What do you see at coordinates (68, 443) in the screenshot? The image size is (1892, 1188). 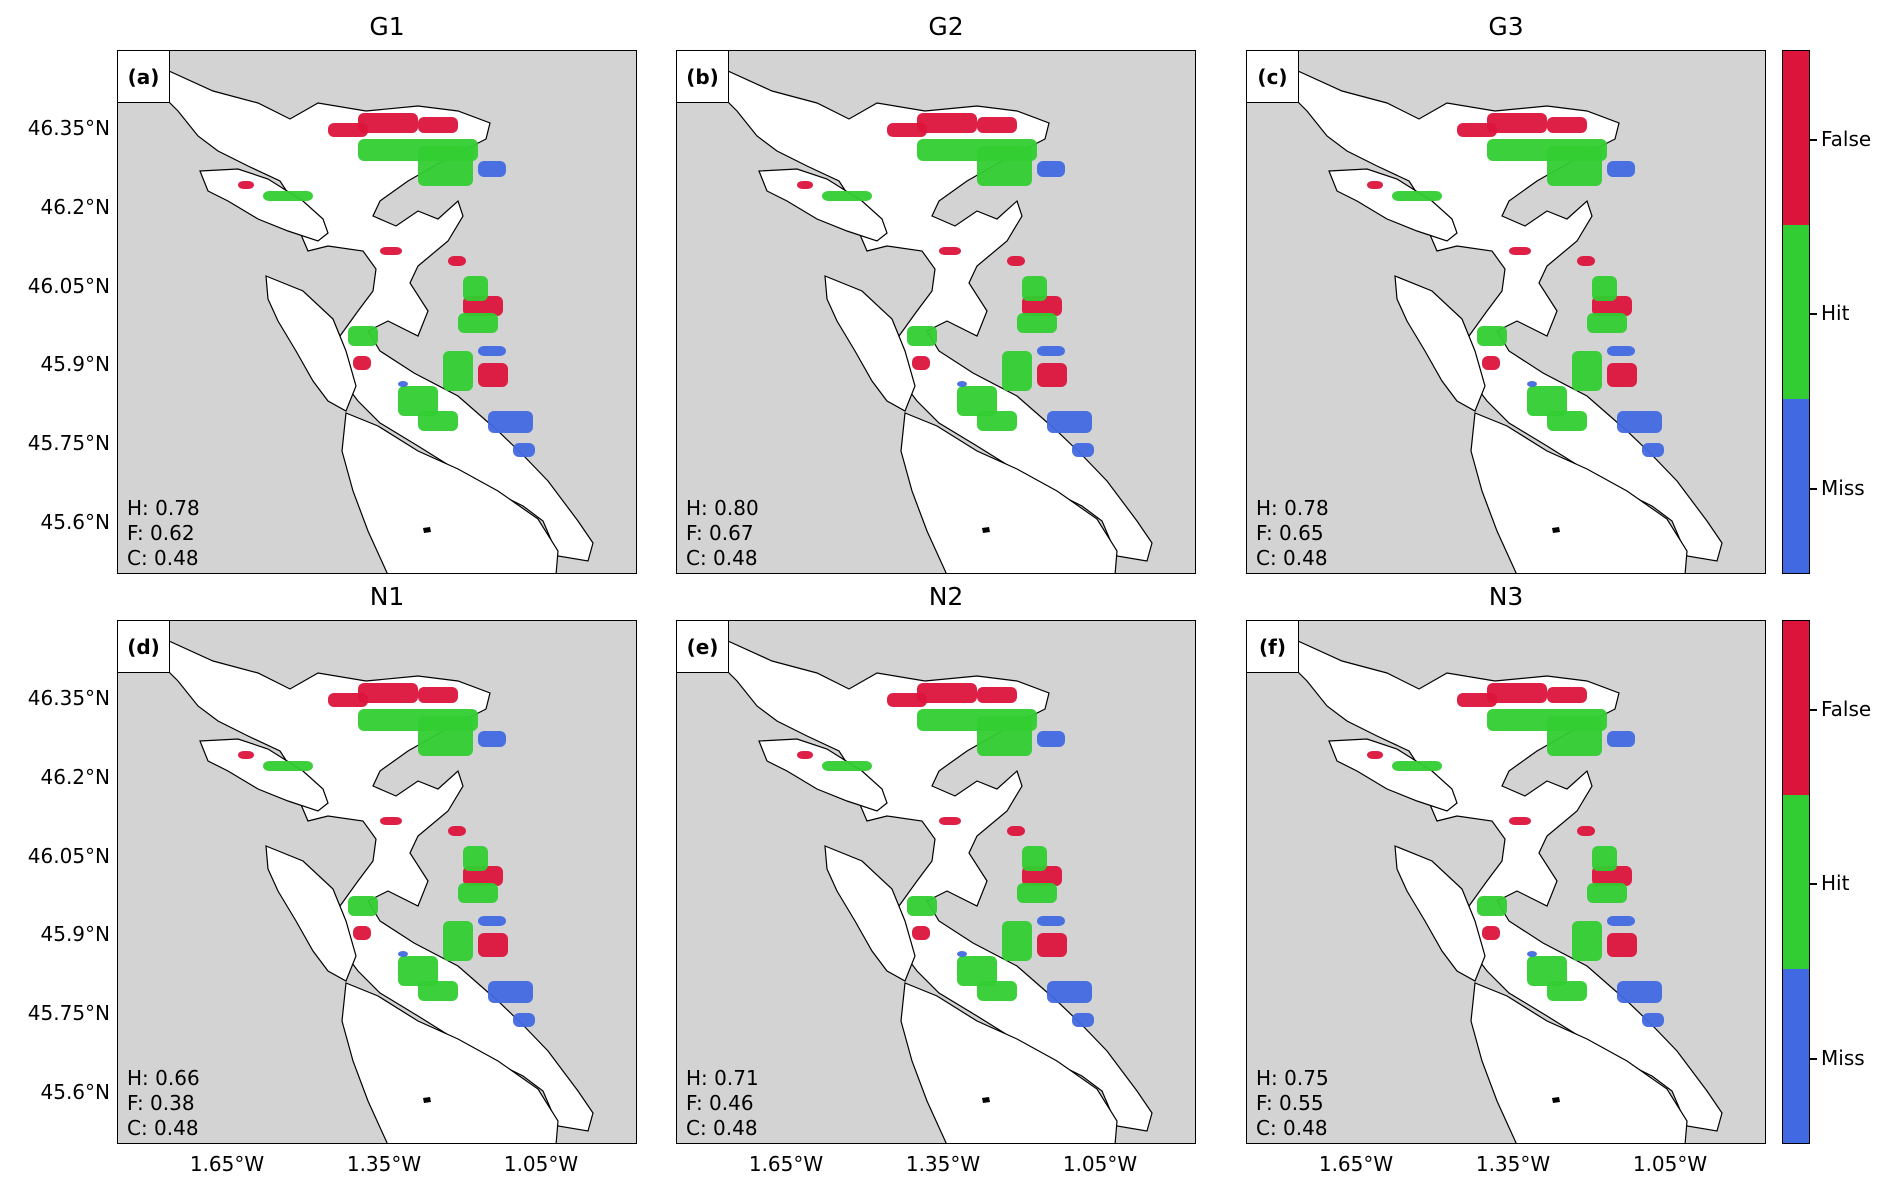 I see `lat-tick: 45.75°N` at bounding box center [68, 443].